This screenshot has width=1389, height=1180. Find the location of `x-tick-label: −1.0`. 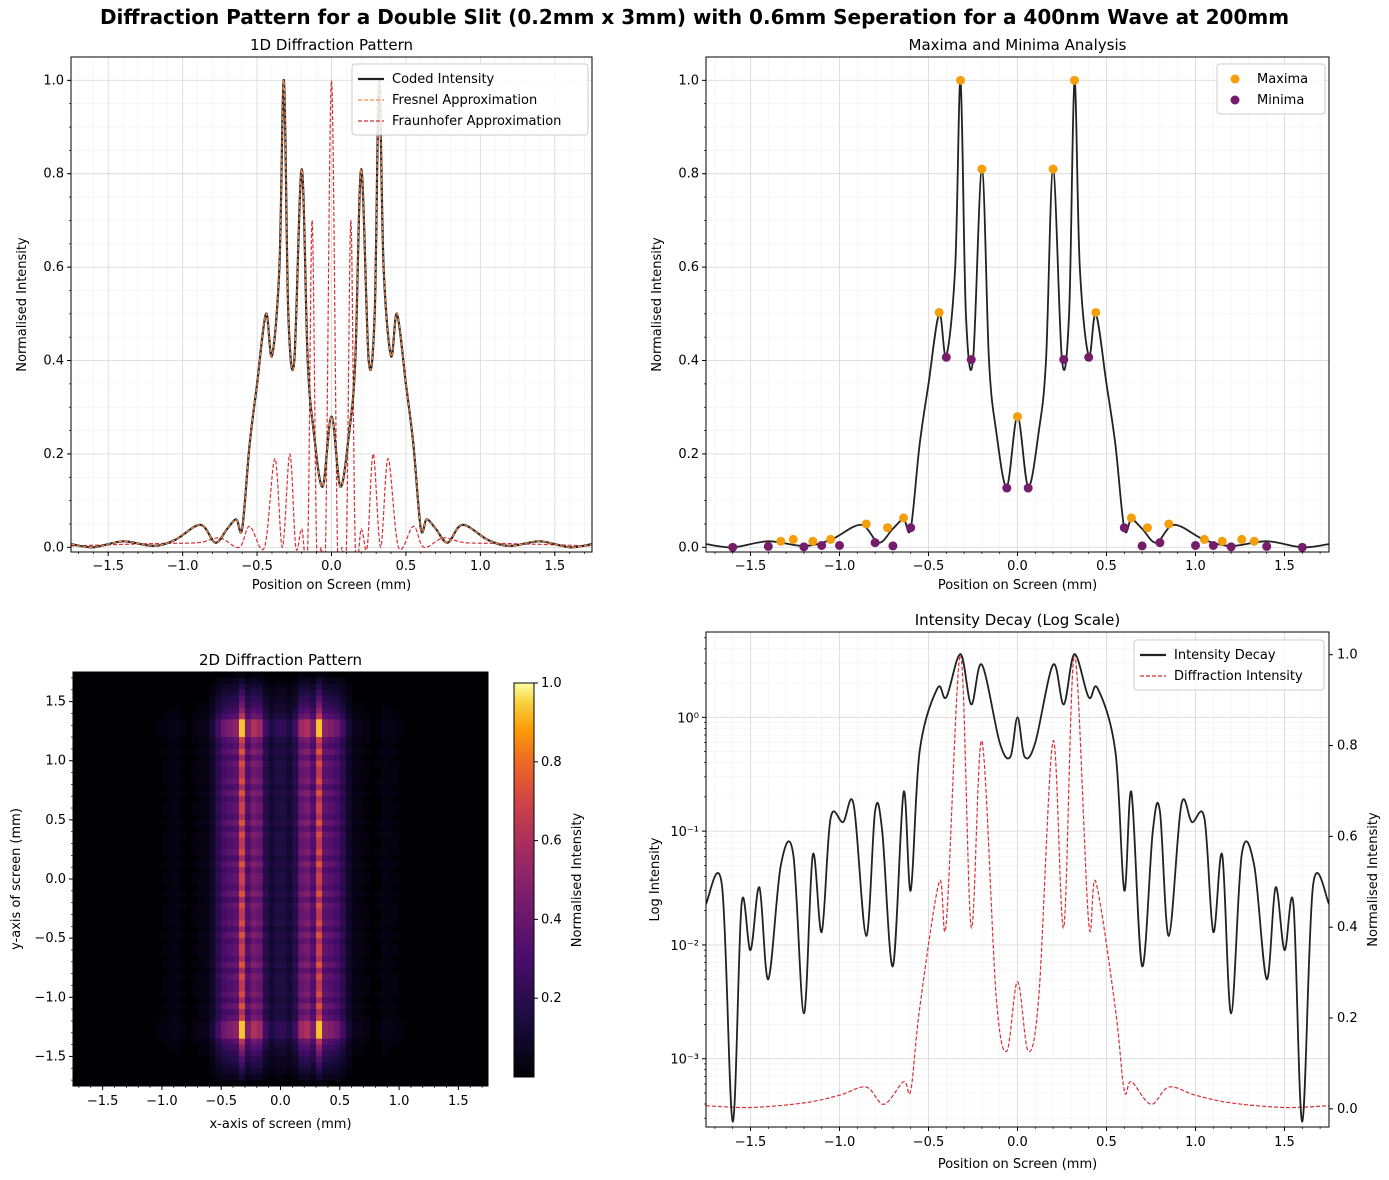

x-tick-label: −1.0 is located at coordinates (840, 566).